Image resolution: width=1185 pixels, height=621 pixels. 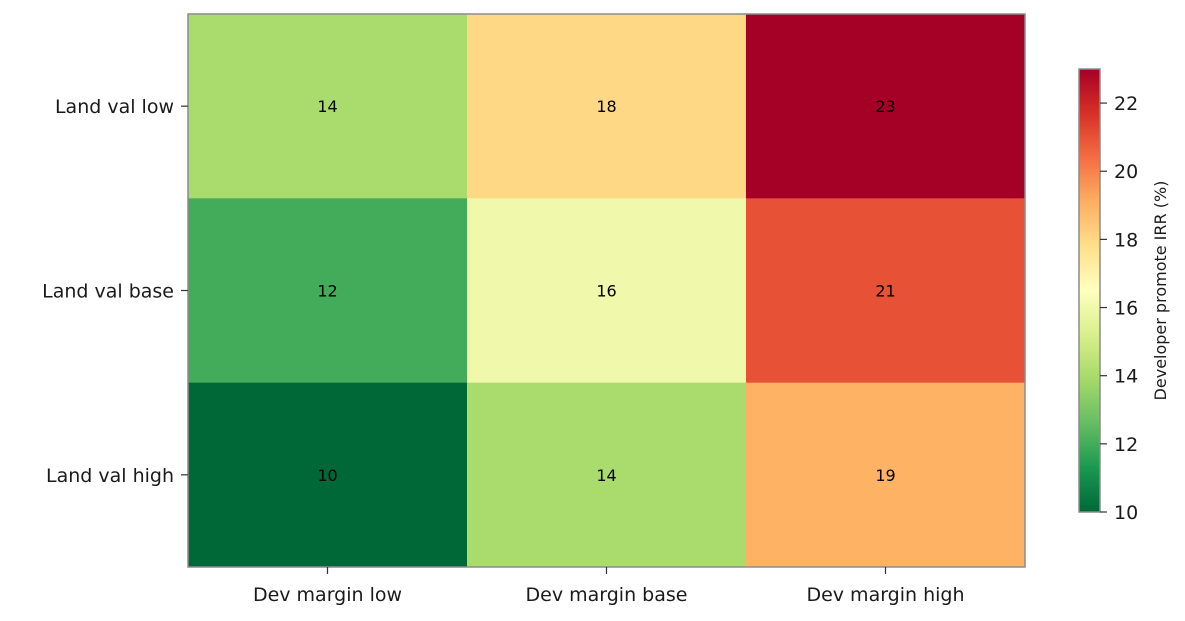 What do you see at coordinates (114, 107) in the screenshot?
I see `y-tick-label: Land val low` at bounding box center [114, 107].